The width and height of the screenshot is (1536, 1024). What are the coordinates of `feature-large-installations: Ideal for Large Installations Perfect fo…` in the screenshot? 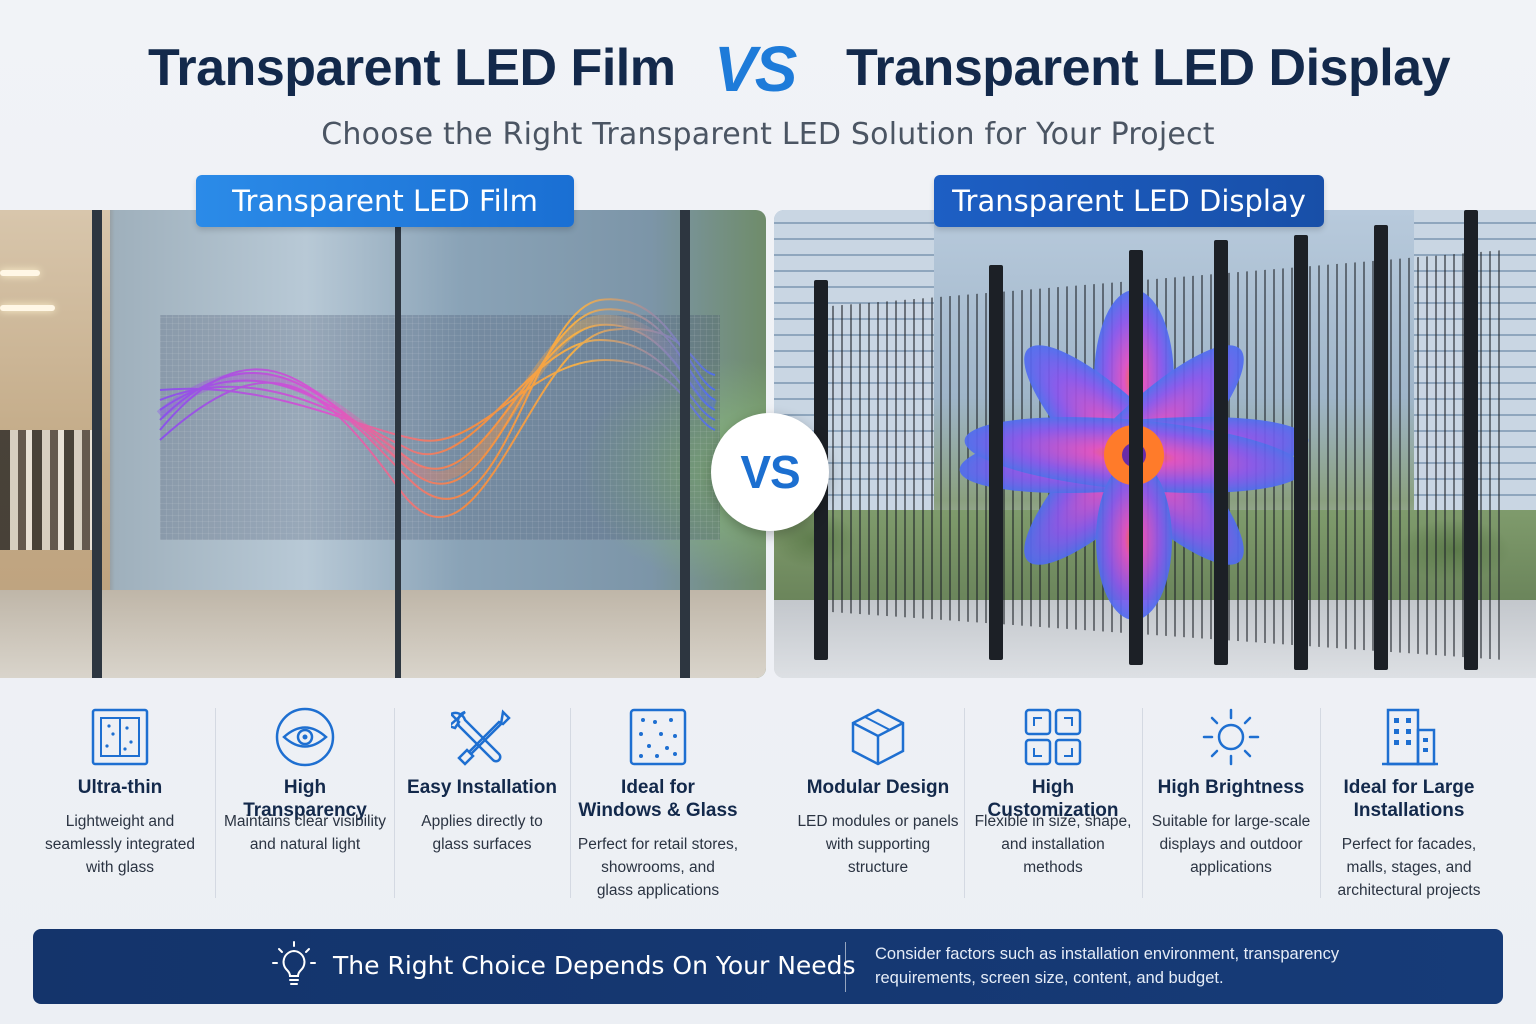 It's located at (1409, 805).